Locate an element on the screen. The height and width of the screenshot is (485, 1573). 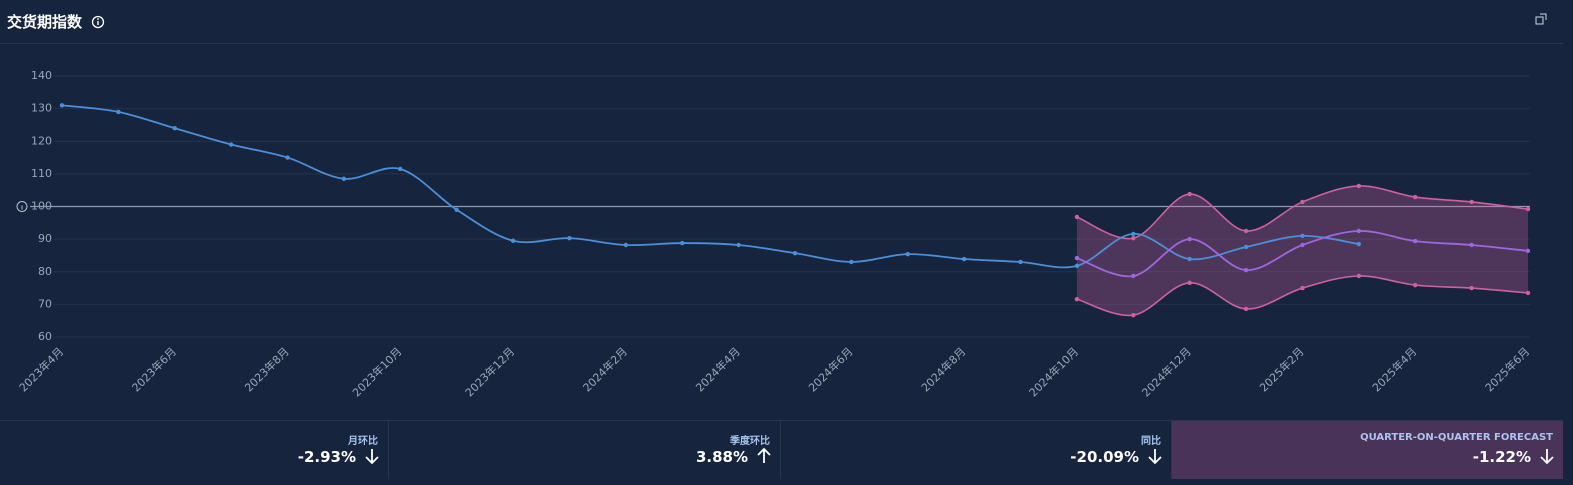
stat-cell: 季度环比 3.88% is located at coordinates (585, 450).